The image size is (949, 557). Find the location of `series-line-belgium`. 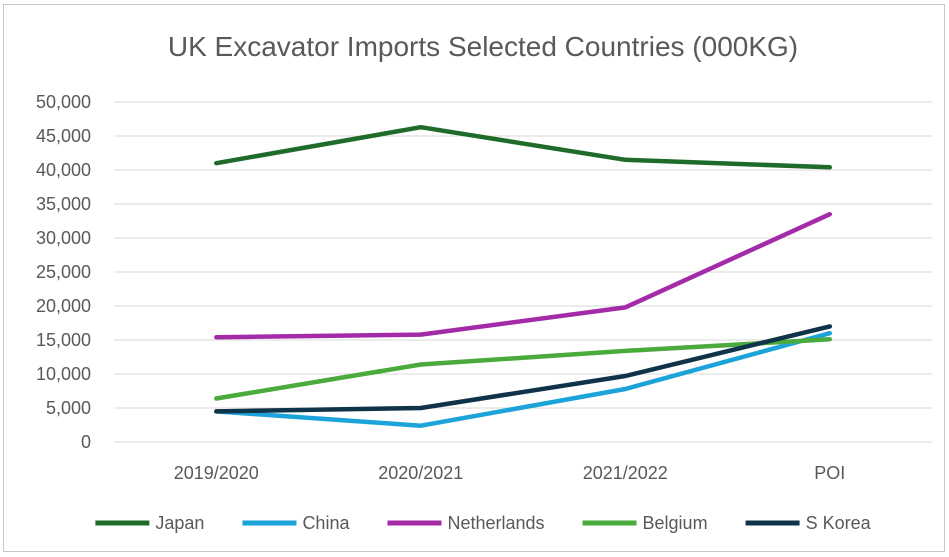

series-line-belgium is located at coordinates (523, 369).